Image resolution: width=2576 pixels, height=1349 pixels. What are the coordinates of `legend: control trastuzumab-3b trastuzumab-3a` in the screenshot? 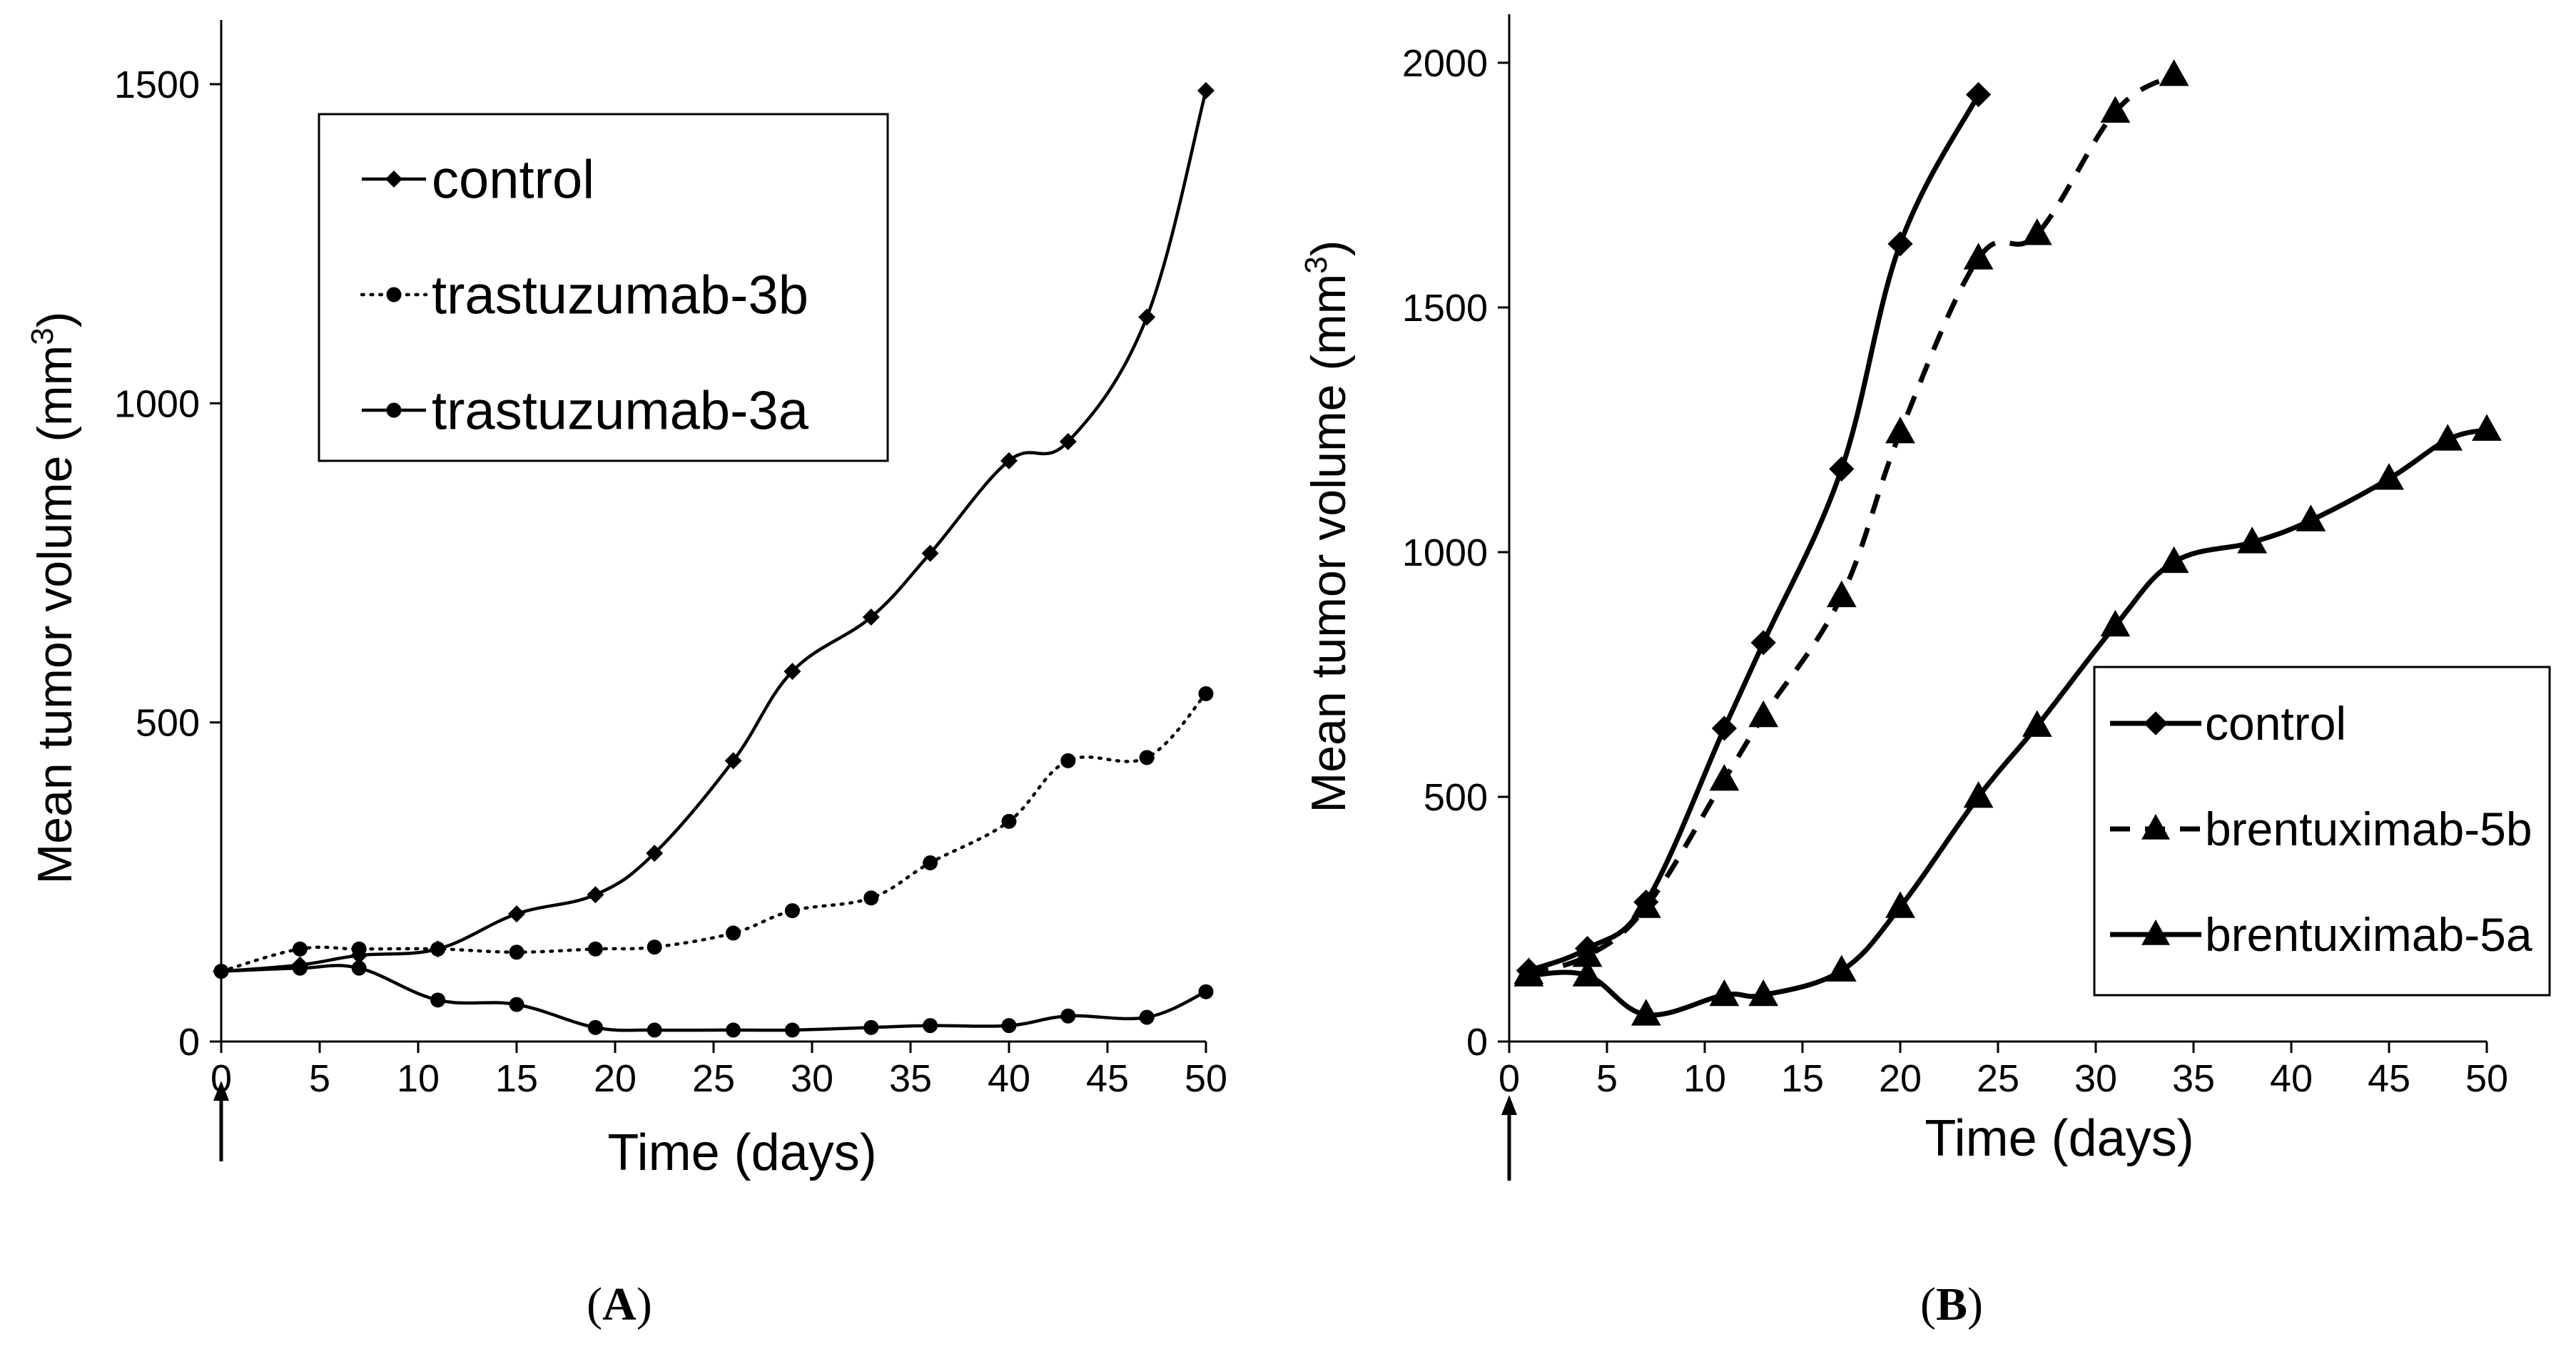 It's located at (603, 288).